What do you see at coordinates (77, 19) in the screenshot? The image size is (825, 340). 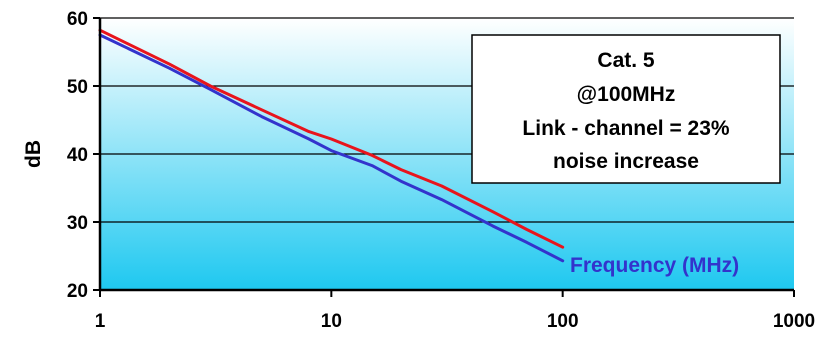 I see `y-tick-label: 60` at bounding box center [77, 19].